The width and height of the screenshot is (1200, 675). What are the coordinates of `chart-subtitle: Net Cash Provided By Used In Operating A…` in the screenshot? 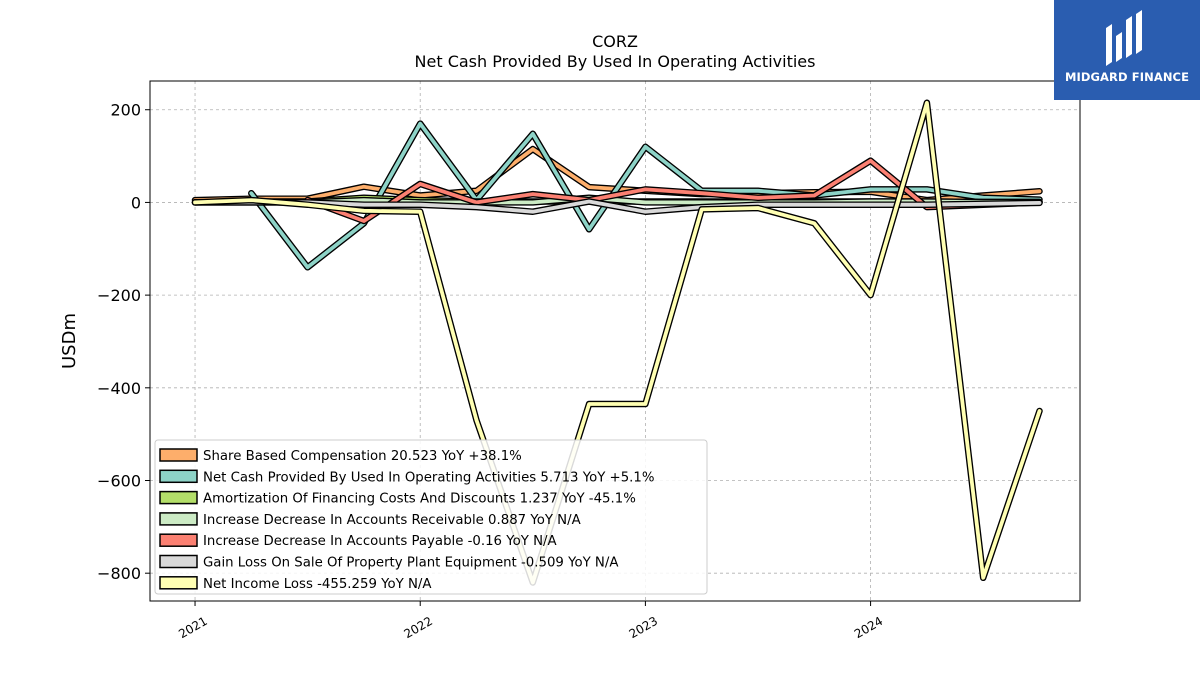 It's located at (615, 61).